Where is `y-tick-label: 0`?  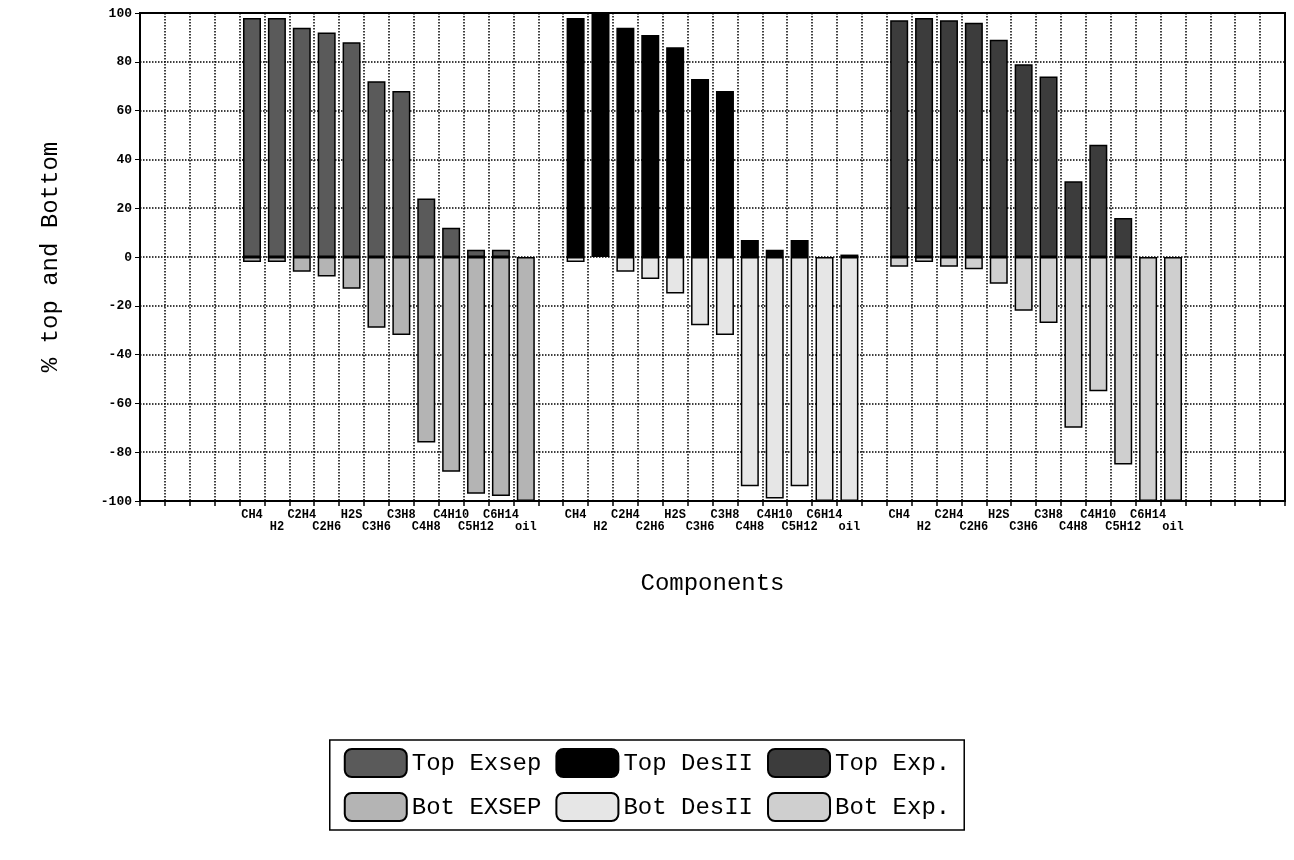
y-tick-label: 0 is located at coordinates (128, 257).